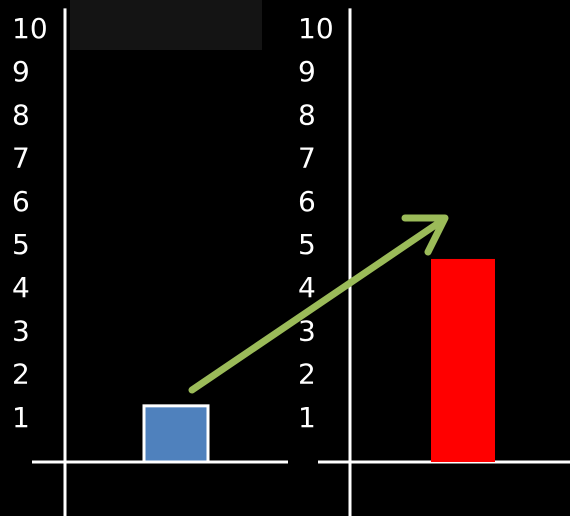  What do you see at coordinates (166, 25) in the screenshot?
I see `faded-picture` at bounding box center [166, 25].